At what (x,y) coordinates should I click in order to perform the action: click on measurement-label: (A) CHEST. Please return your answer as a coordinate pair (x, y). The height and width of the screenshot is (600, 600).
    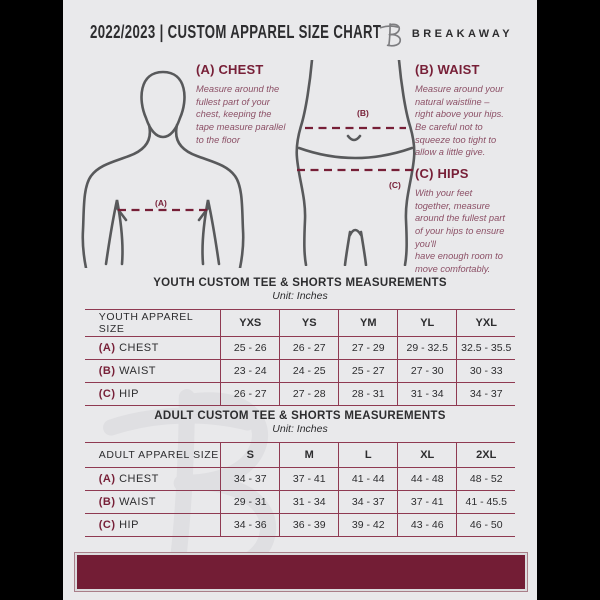
    Looking at the image, I should click on (152, 479).